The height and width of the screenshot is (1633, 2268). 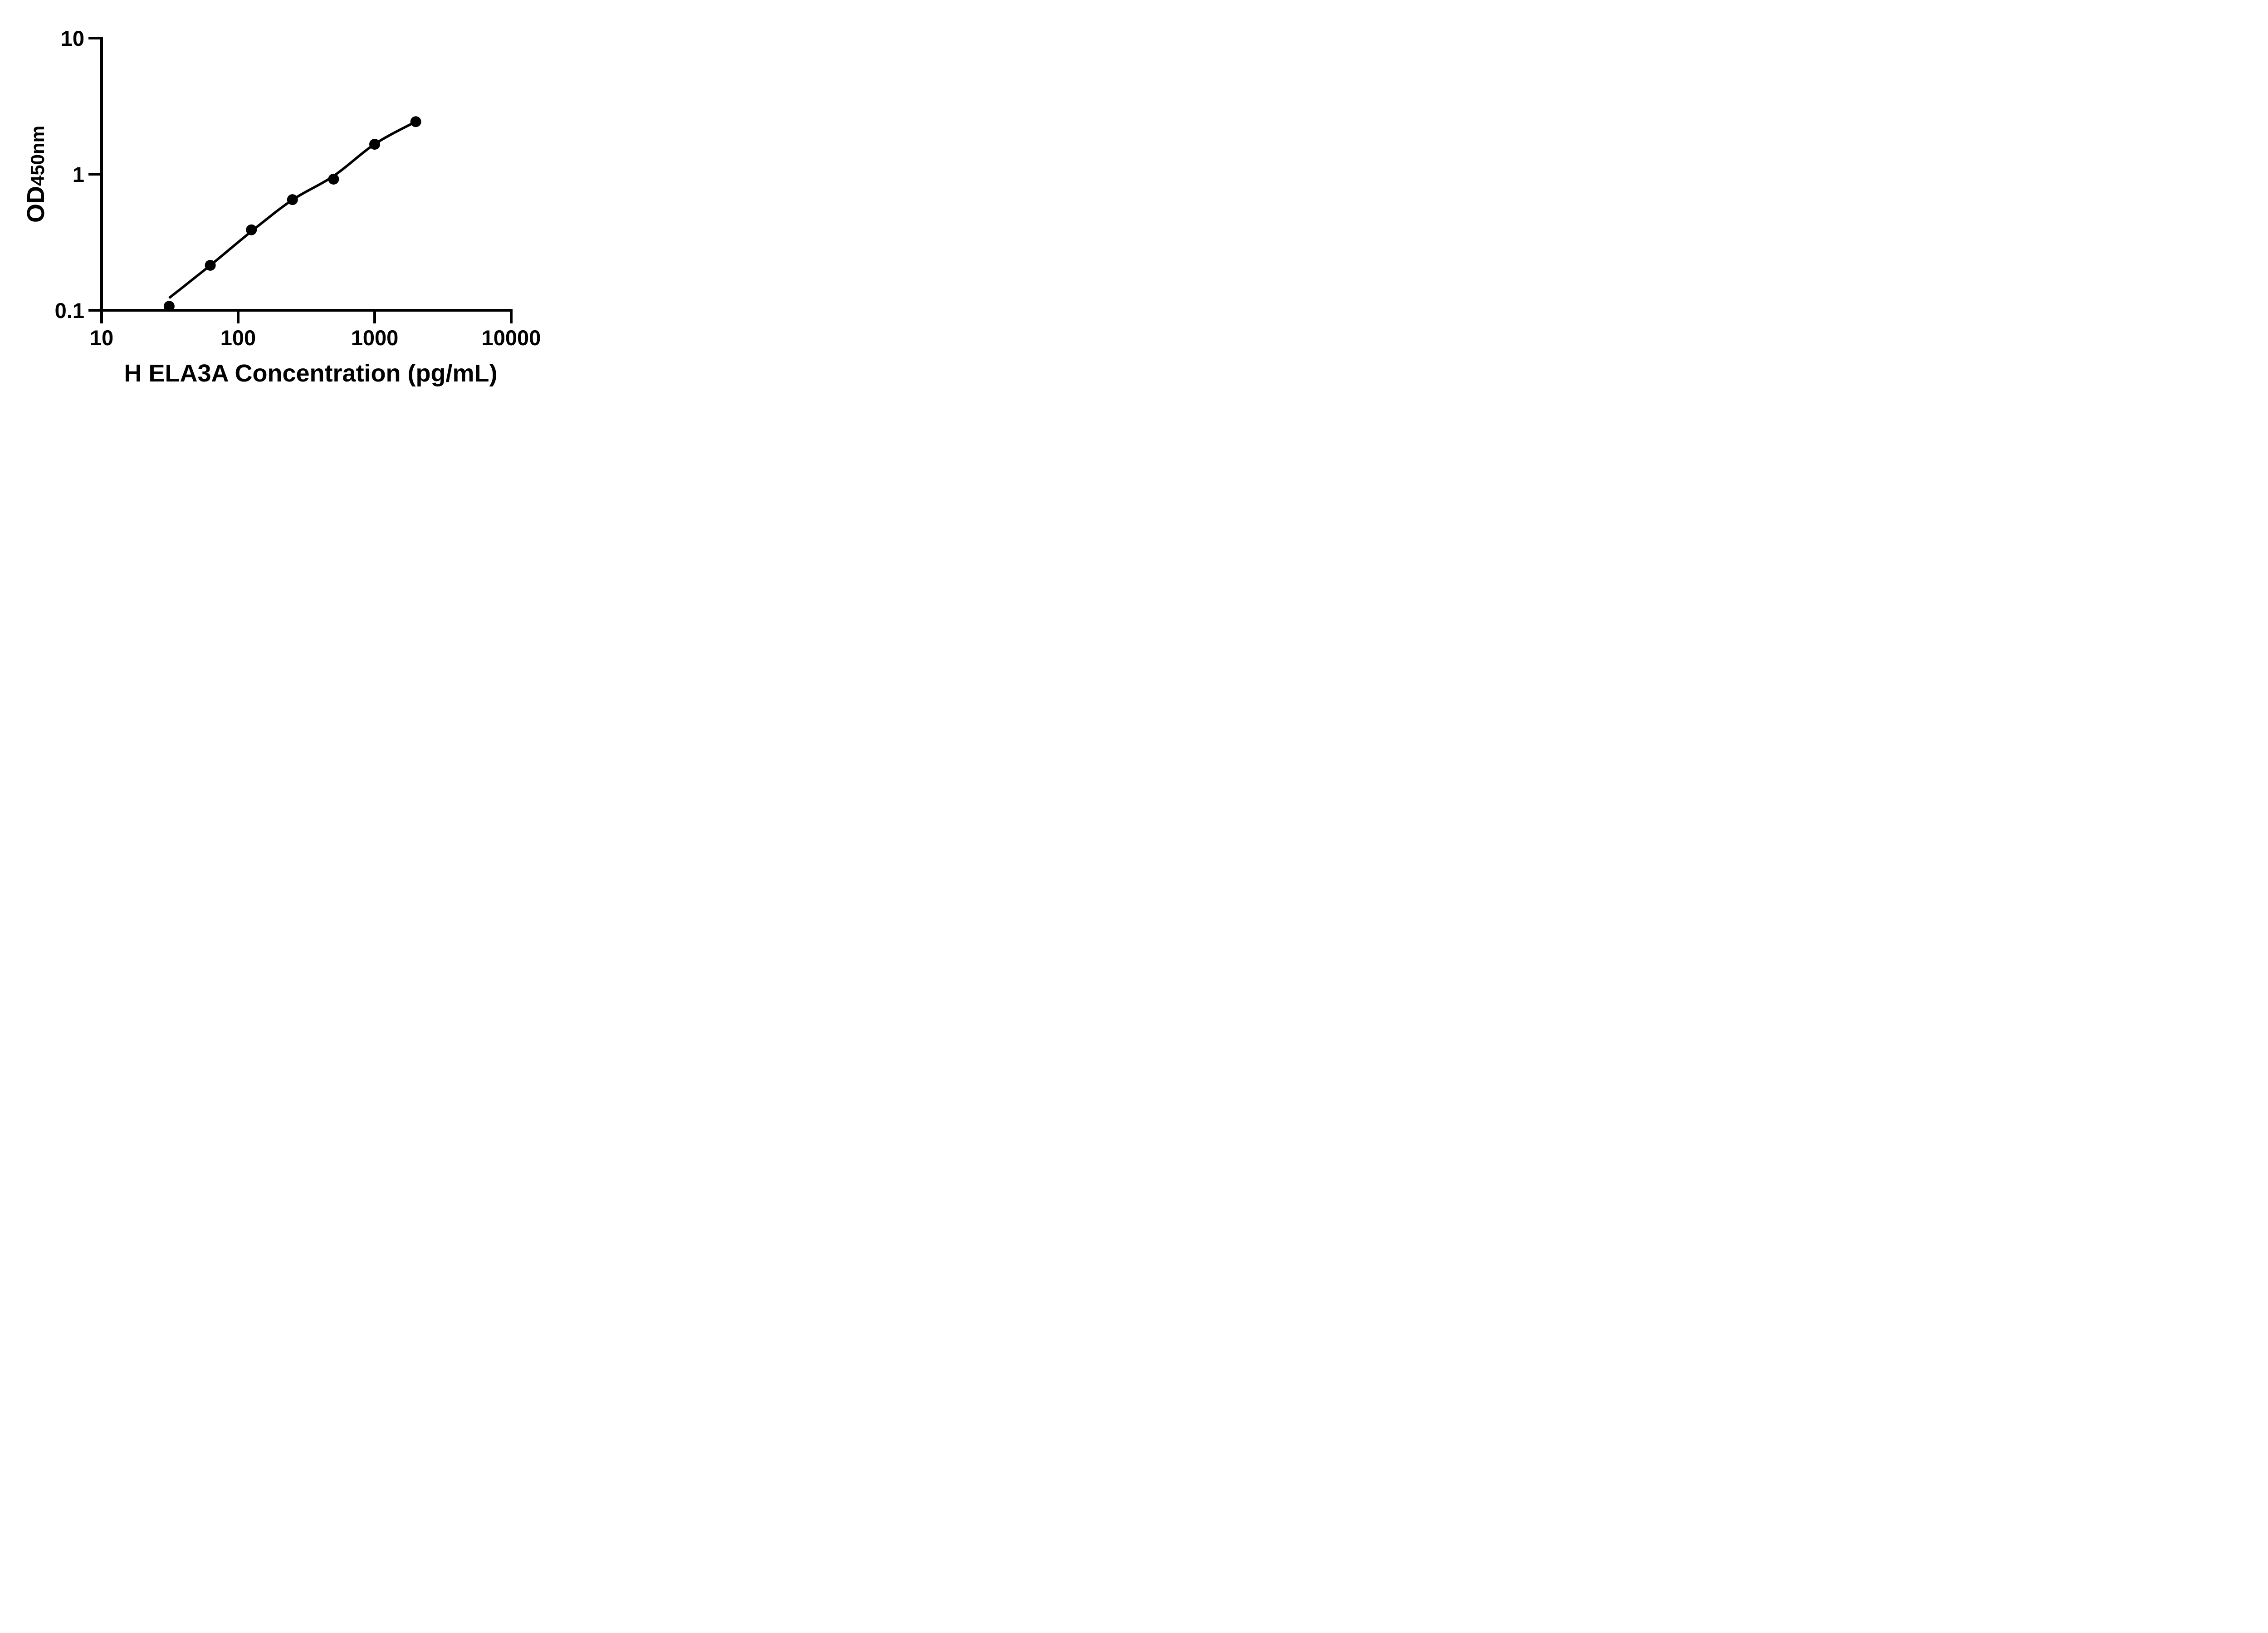 I want to click on y-tick-label-1: 1, so click(x=79, y=174).